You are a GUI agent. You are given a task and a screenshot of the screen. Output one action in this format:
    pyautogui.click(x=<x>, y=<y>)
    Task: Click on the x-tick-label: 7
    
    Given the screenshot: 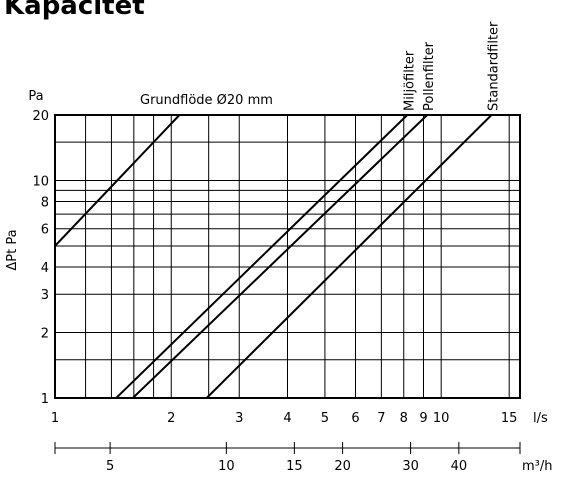 What is the action you would take?
    pyautogui.click(x=381, y=418)
    